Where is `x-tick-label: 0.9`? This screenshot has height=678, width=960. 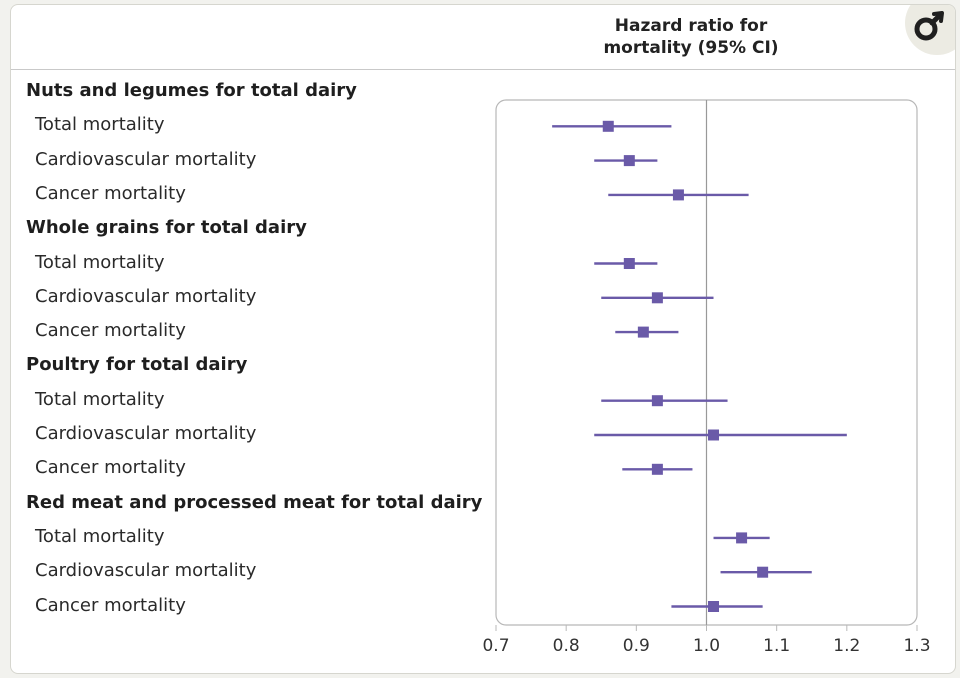
x-tick-label: 0.9 is located at coordinates (636, 646).